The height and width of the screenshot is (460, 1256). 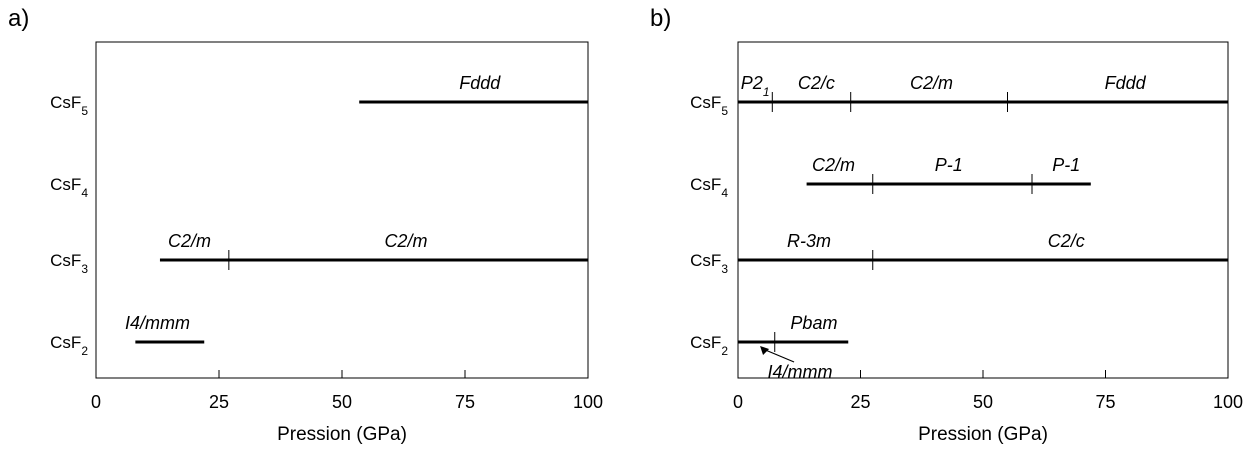 I want to click on panel-label: a), so click(x=18, y=18).